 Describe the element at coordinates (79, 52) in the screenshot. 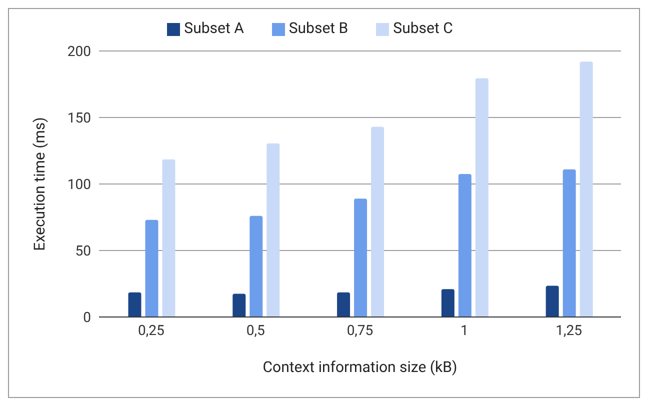

I see `y-tick-label: 200` at that location.